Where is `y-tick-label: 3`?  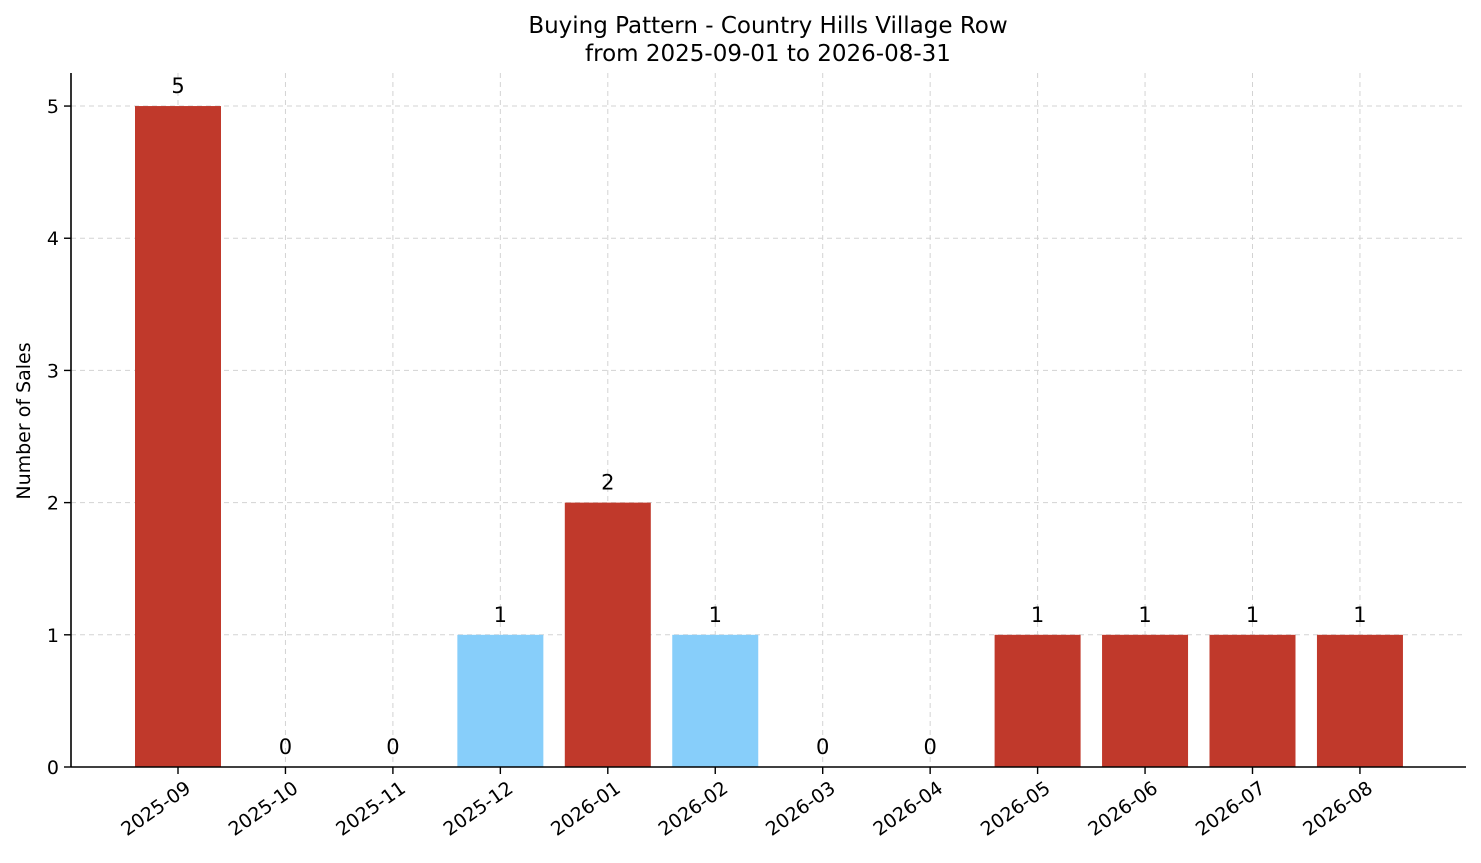 y-tick-label: 3 is located at coordinates (53, 371).